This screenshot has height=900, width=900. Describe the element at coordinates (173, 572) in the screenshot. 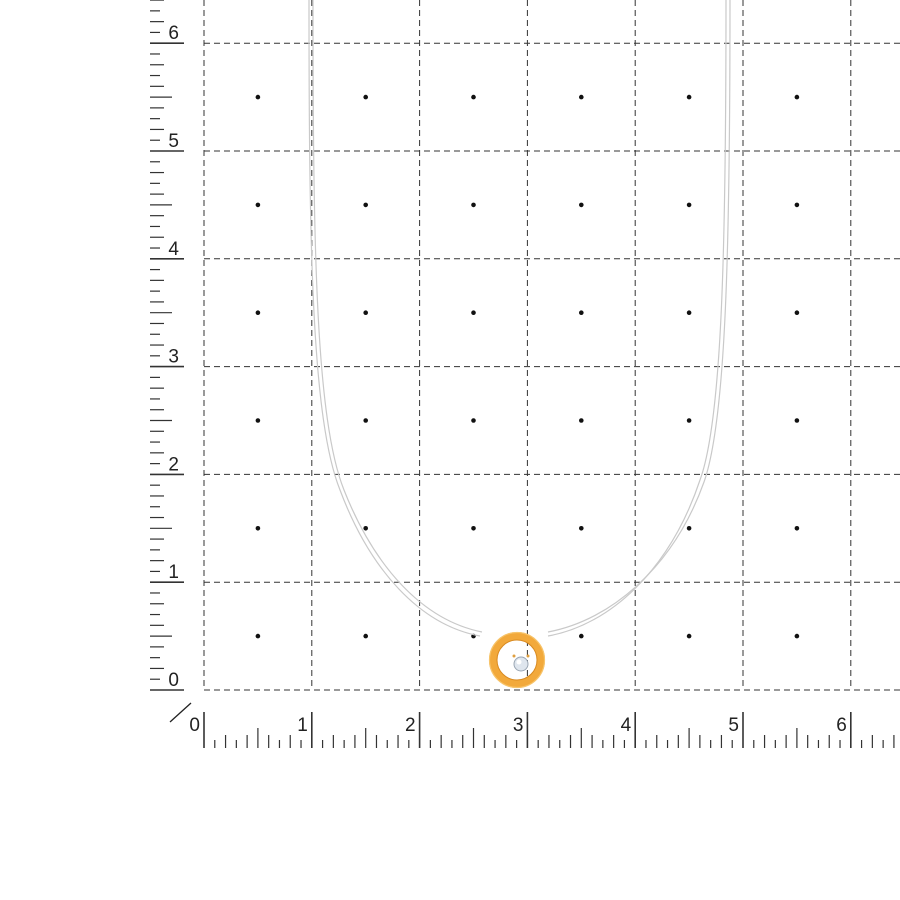

I see `ruler-label-y: 1` at that location.